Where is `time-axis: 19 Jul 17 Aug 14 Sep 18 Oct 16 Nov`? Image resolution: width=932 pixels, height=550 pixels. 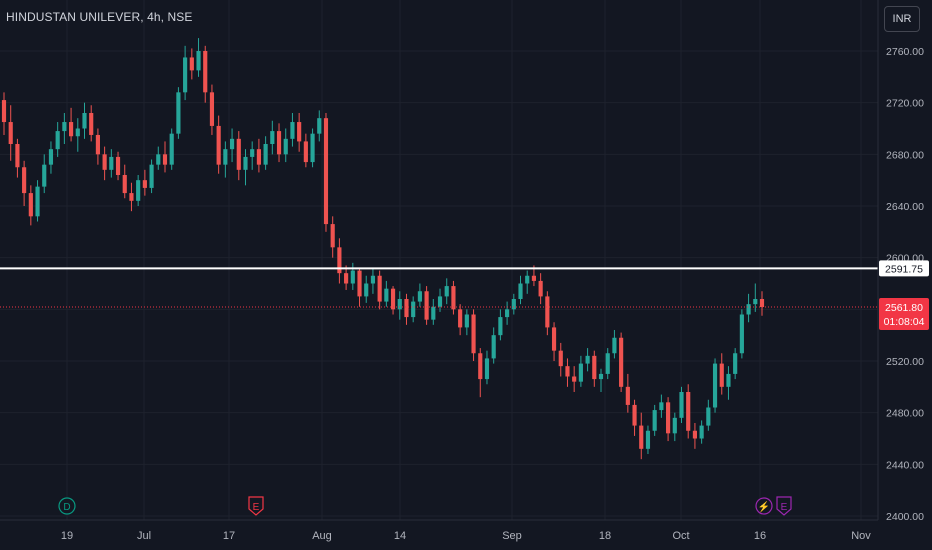
time-axis: 19 Jul 17 Aug 14 Sep 18 Oct 16 Nov is located at coordinates (439, 530).